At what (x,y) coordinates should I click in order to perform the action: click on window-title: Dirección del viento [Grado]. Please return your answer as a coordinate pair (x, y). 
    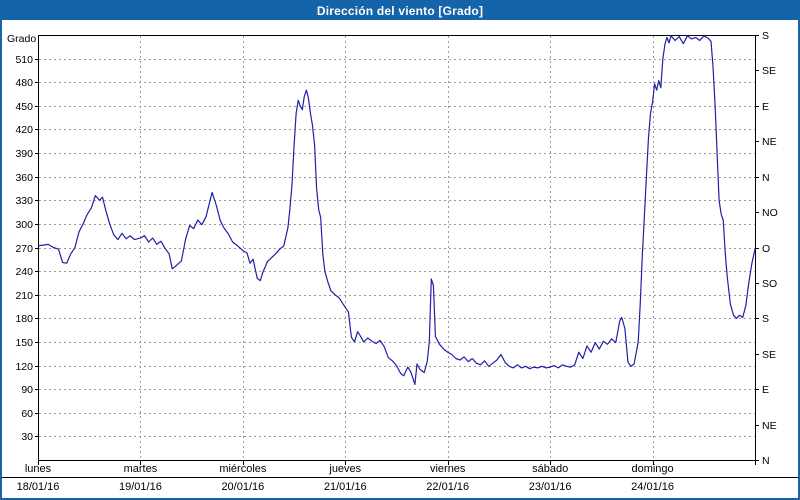
    Looking at the image, I should click on (400, 11).